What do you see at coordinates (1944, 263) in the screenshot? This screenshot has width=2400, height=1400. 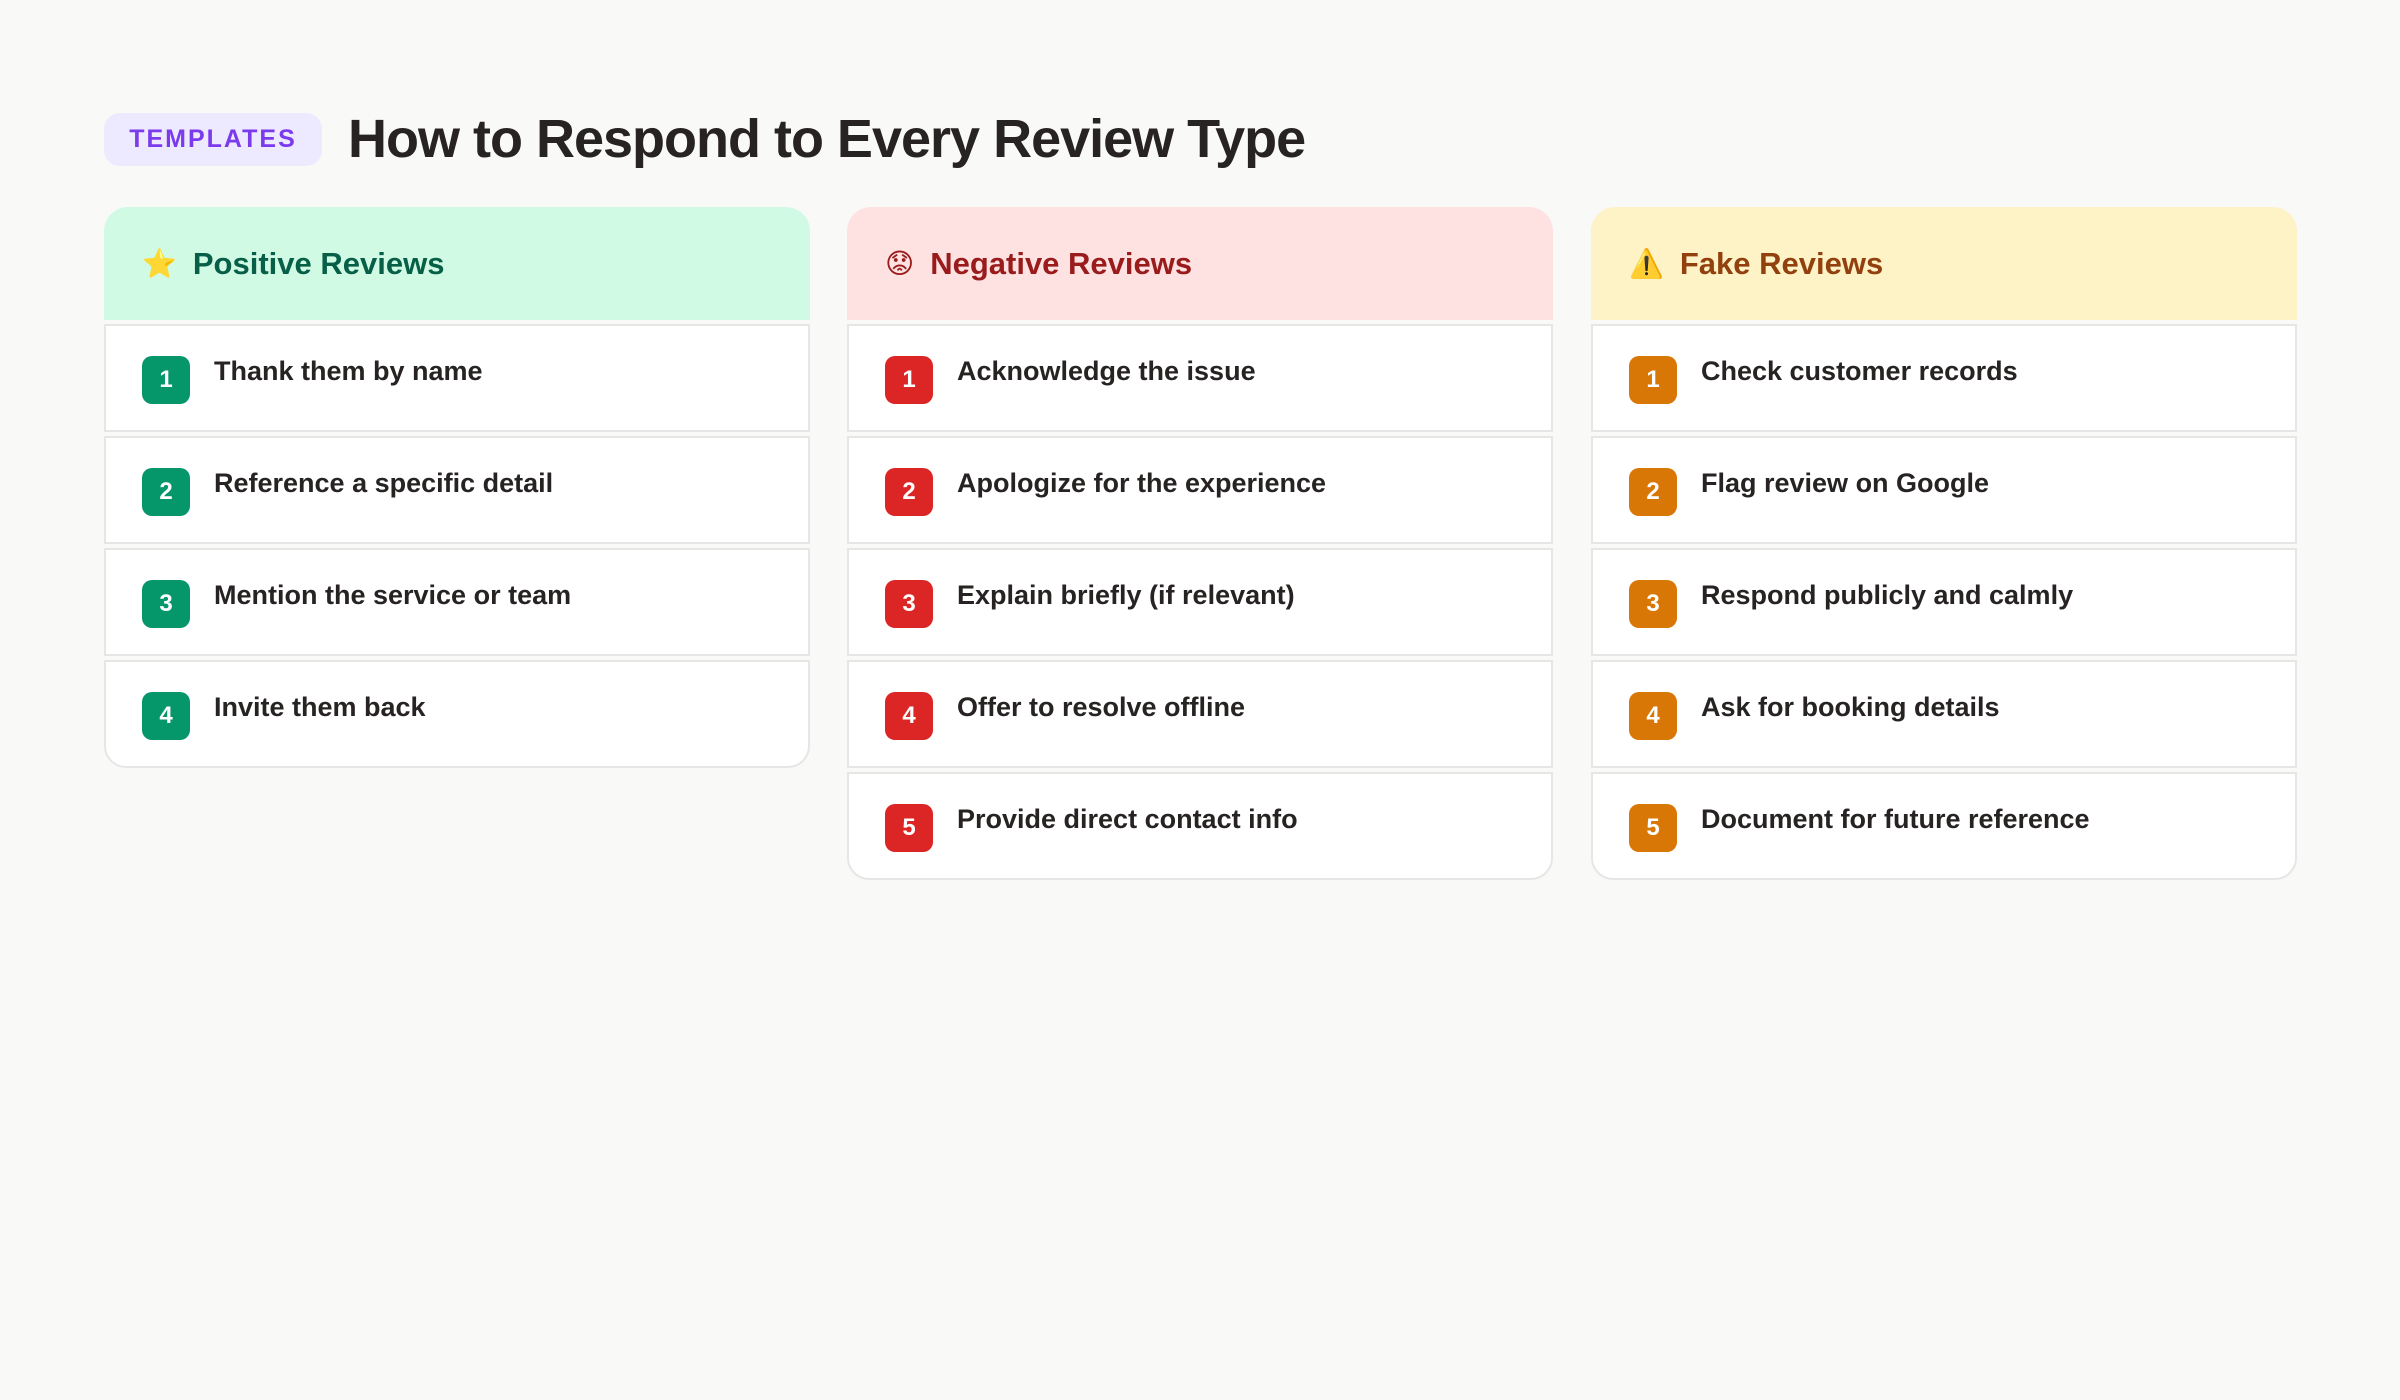 I see `column-header: ⚠️ Fake Reviews` at bounding box center [1944, 263].